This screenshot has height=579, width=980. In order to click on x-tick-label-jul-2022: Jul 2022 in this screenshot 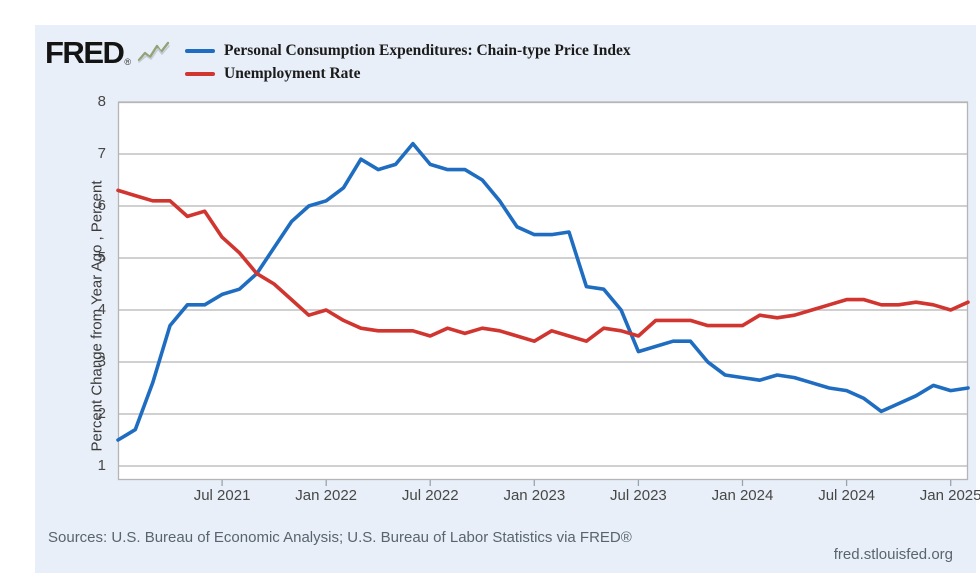, I will do `click(430, 495)`.